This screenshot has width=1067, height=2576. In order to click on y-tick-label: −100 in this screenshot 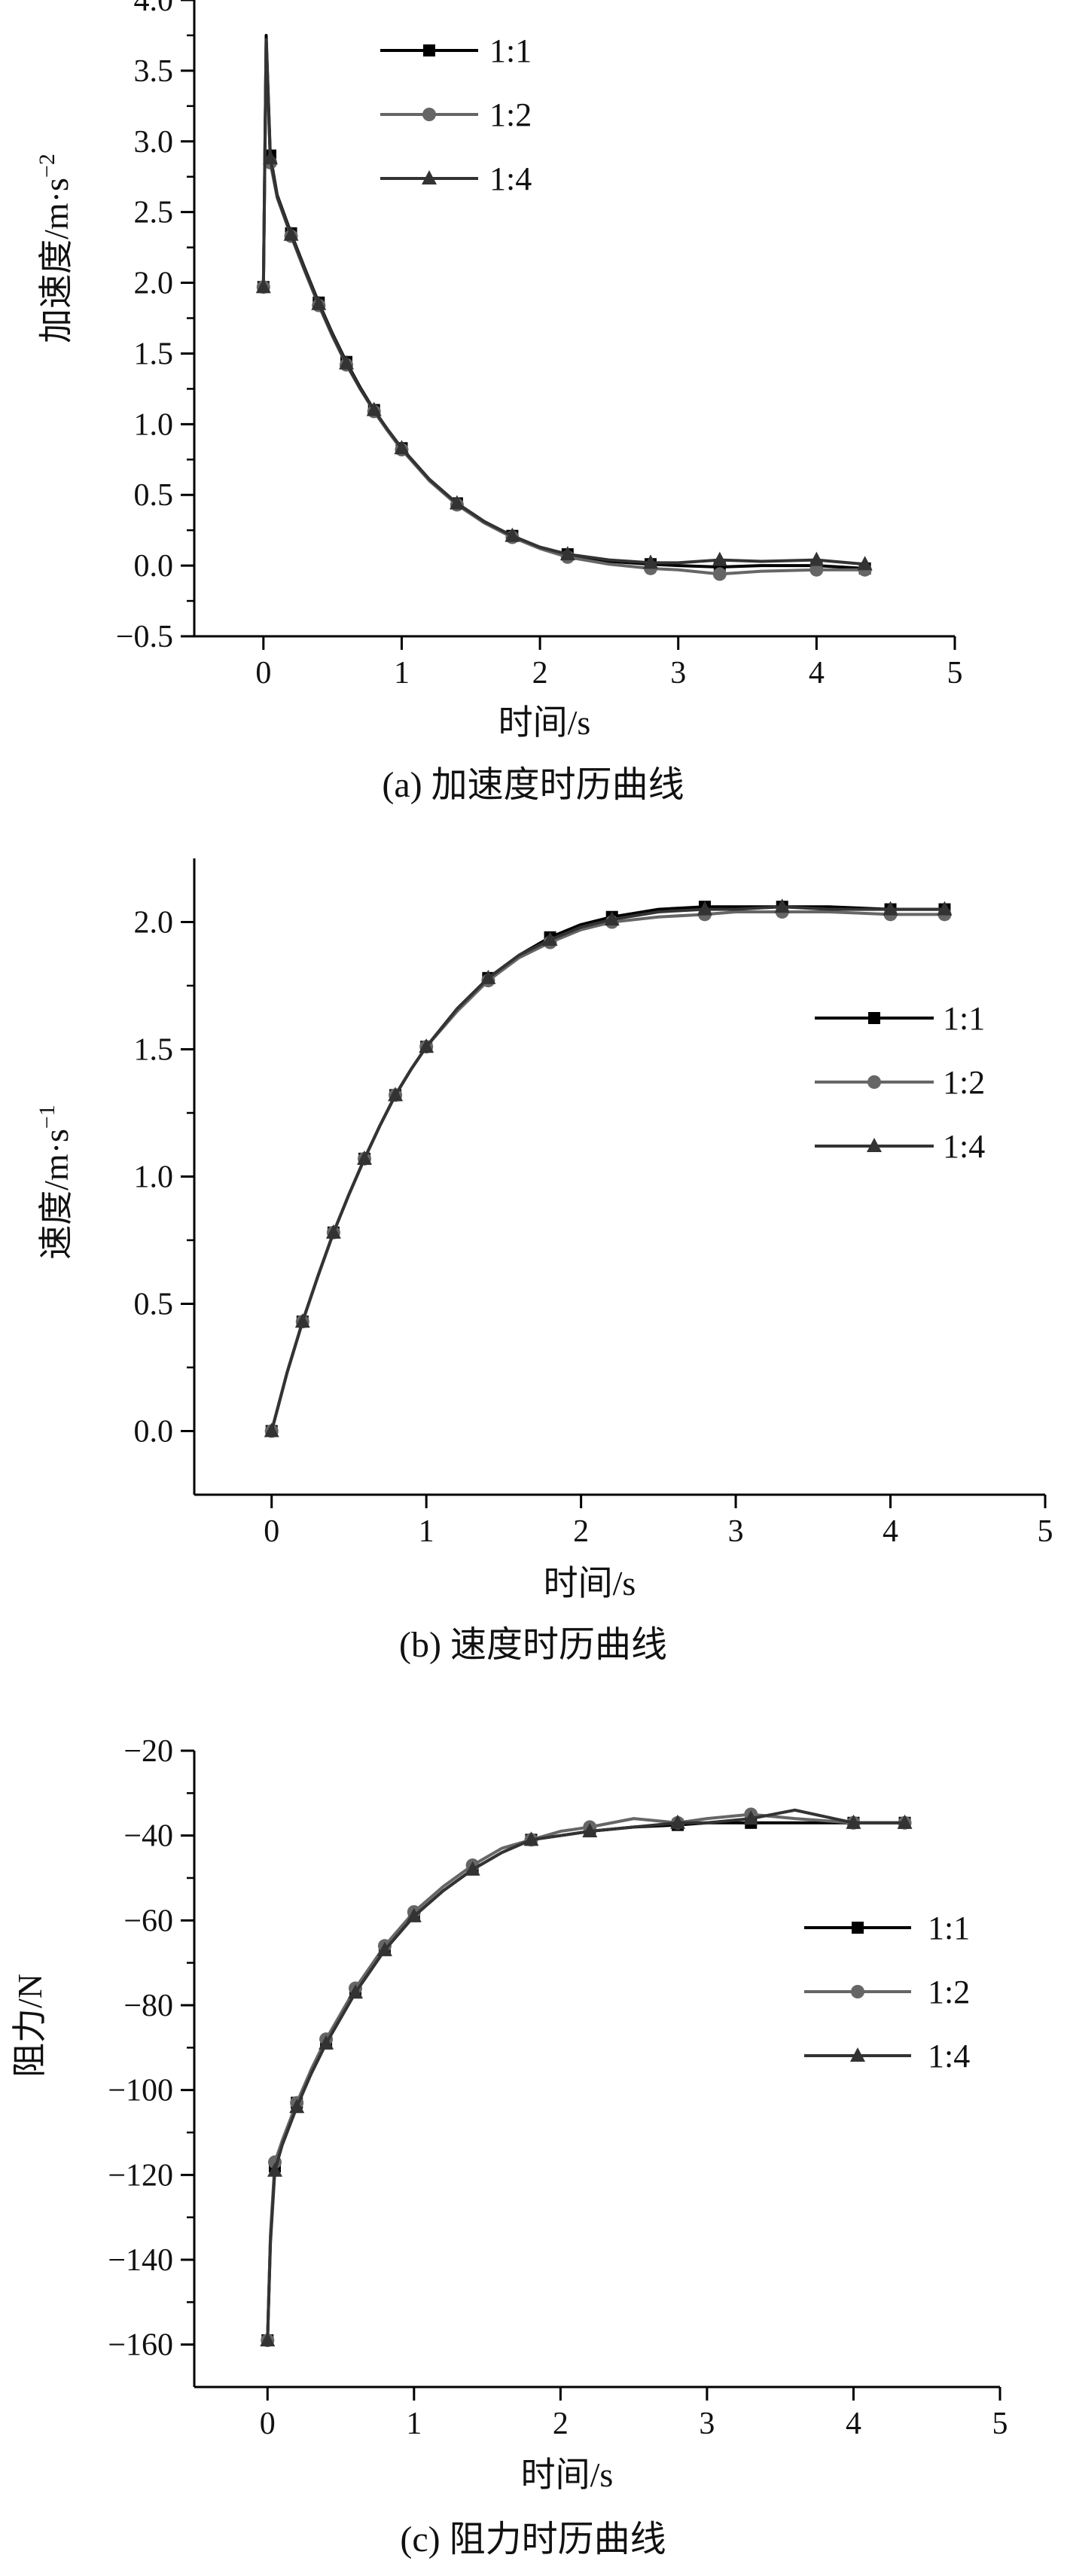, I will do `click(140, 2091)`.